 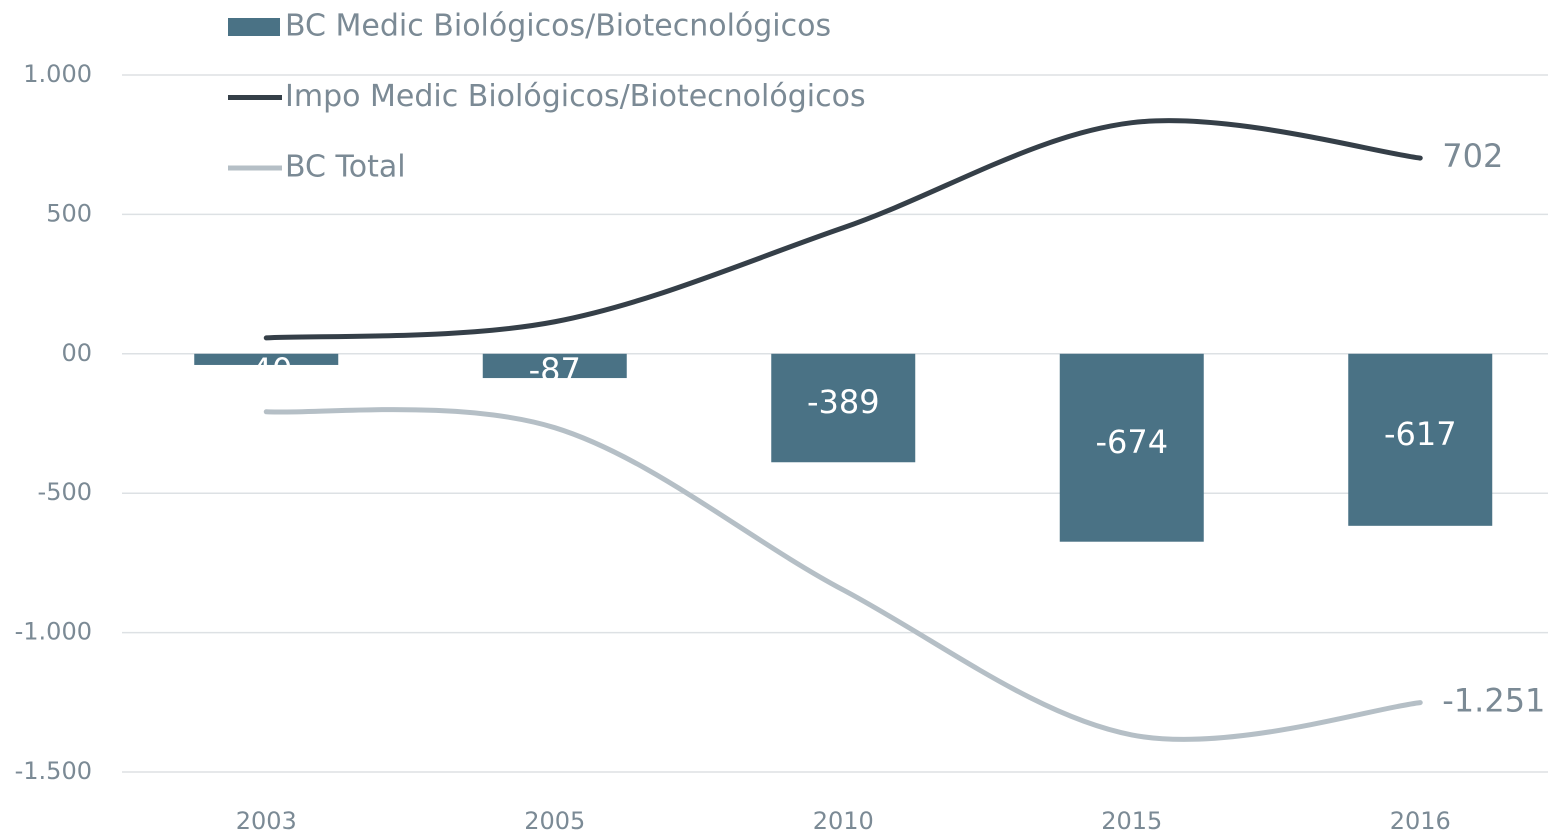 I want to click on data-label: -1.251, so click(x=1493, y=701).